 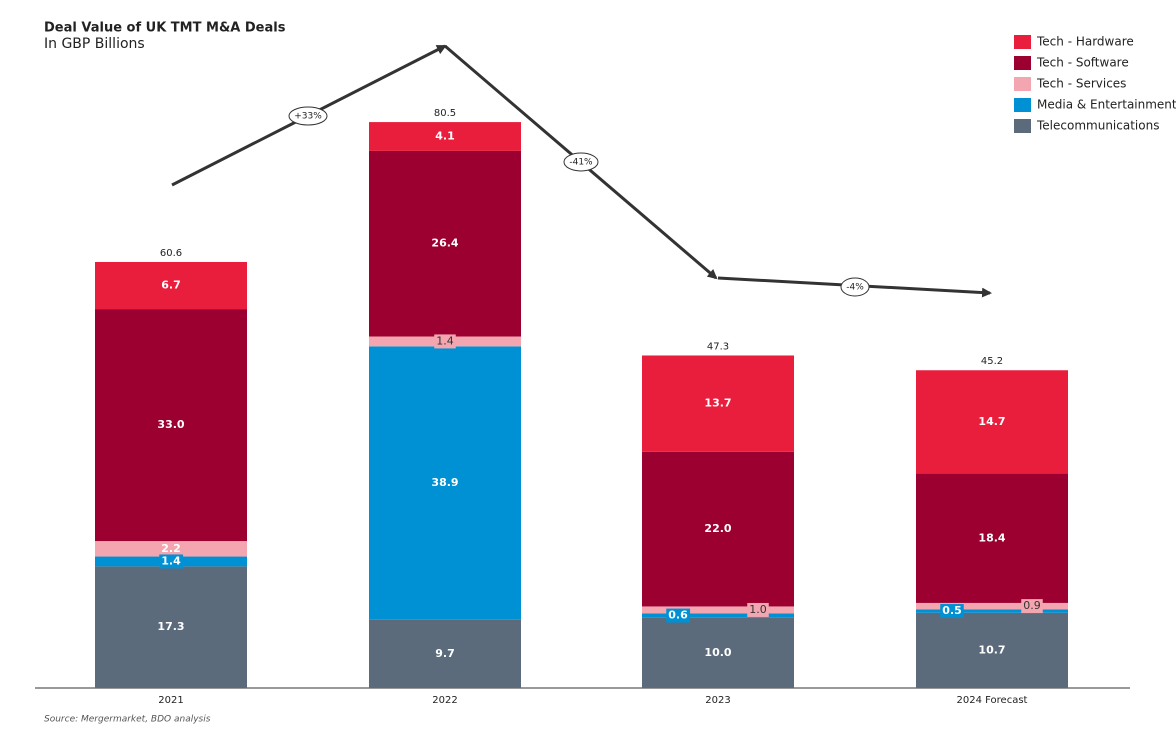 I want to click on data-label: 9.7, so click(x=445, y=653).